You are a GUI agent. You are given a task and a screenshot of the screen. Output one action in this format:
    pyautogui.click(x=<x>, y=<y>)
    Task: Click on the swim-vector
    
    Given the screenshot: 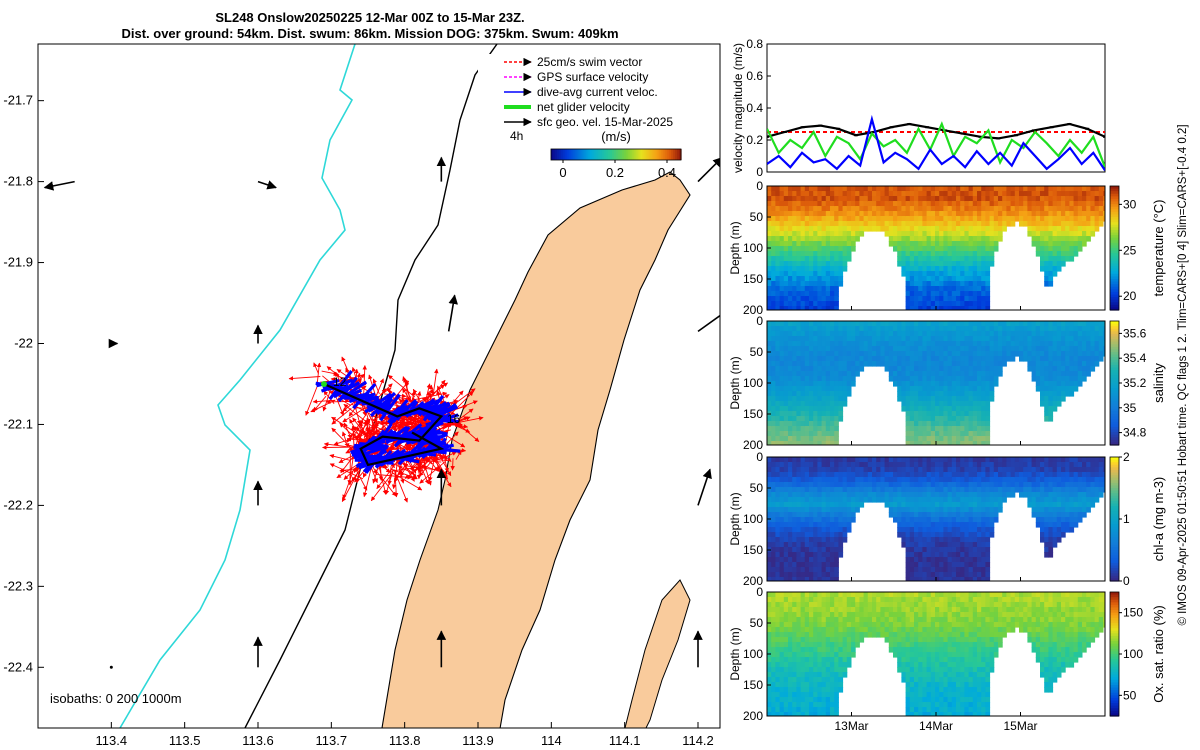 What is the action you would take?
    pyautogui.click(x=394, y=476)
    